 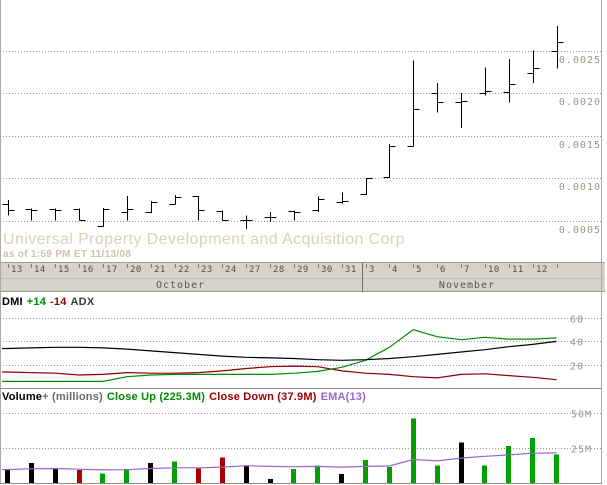 What do you see at coordinates (82, 302) in the screenshot?
I see `adx-label: ADX` at bounding box center [82, 302].